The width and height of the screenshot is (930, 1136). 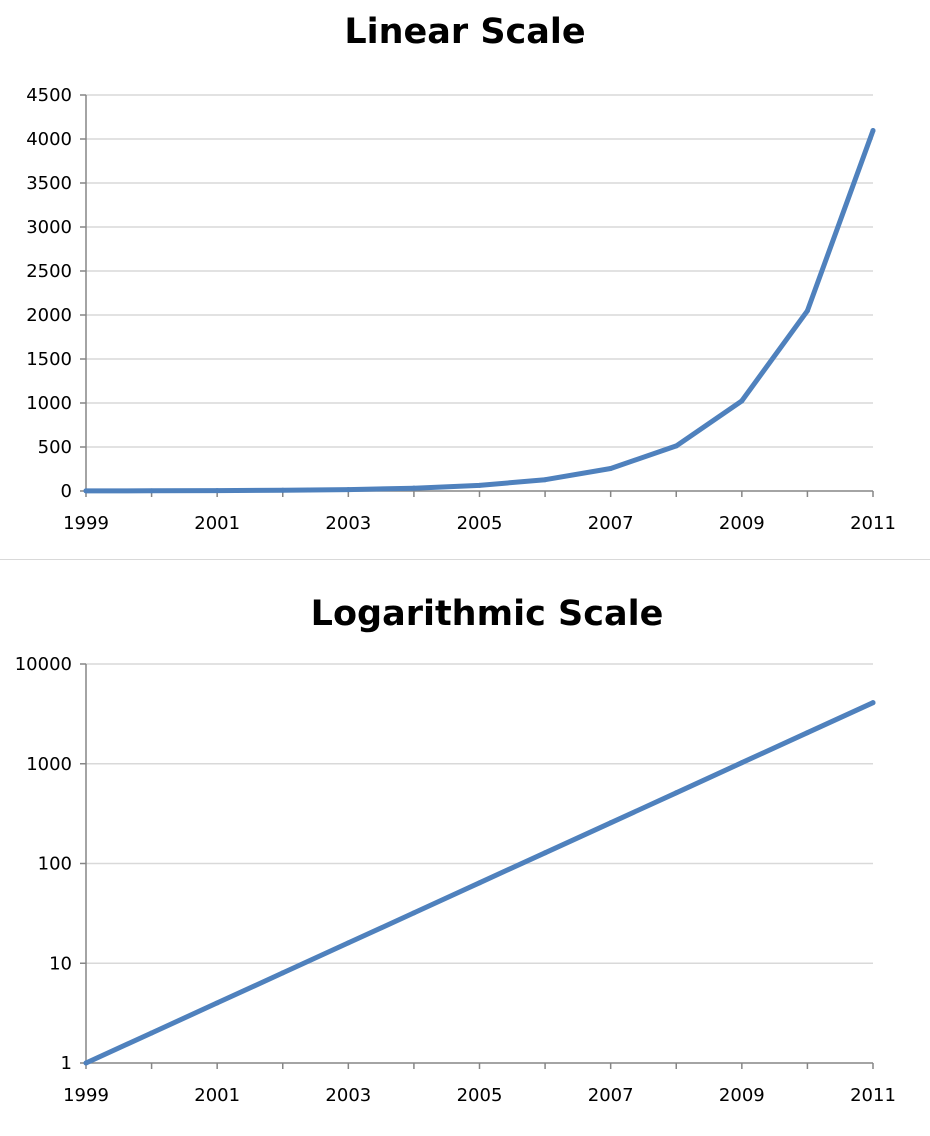 What do you see at coordinates (60, 963) in the screenshot?
I see `y-tick-label: 10` at bounding box center [60, 963].